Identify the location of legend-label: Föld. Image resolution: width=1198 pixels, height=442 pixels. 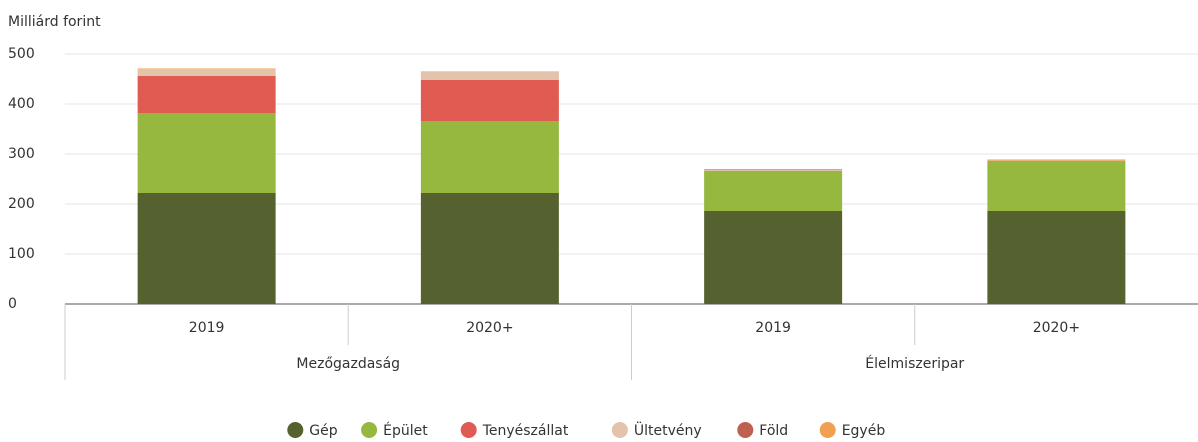
(773, 431).